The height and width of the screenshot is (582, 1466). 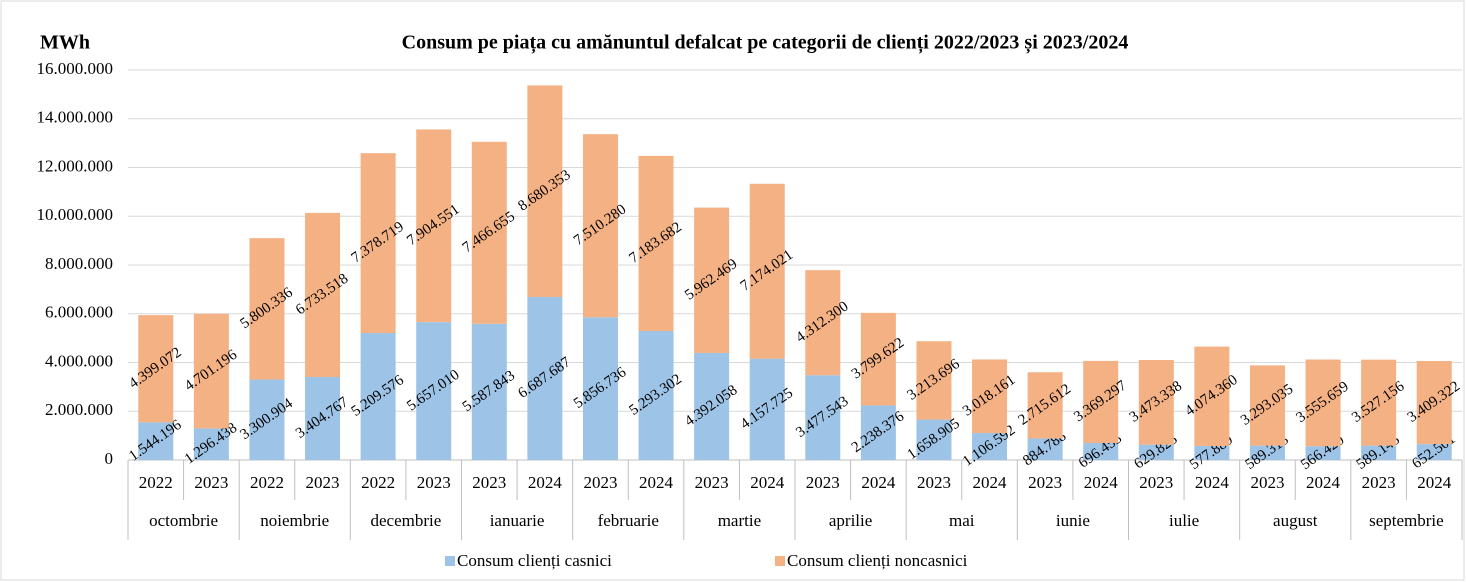 I want to click on legend-label: Consum clienți noncasnici, so click(x=877, y=560).